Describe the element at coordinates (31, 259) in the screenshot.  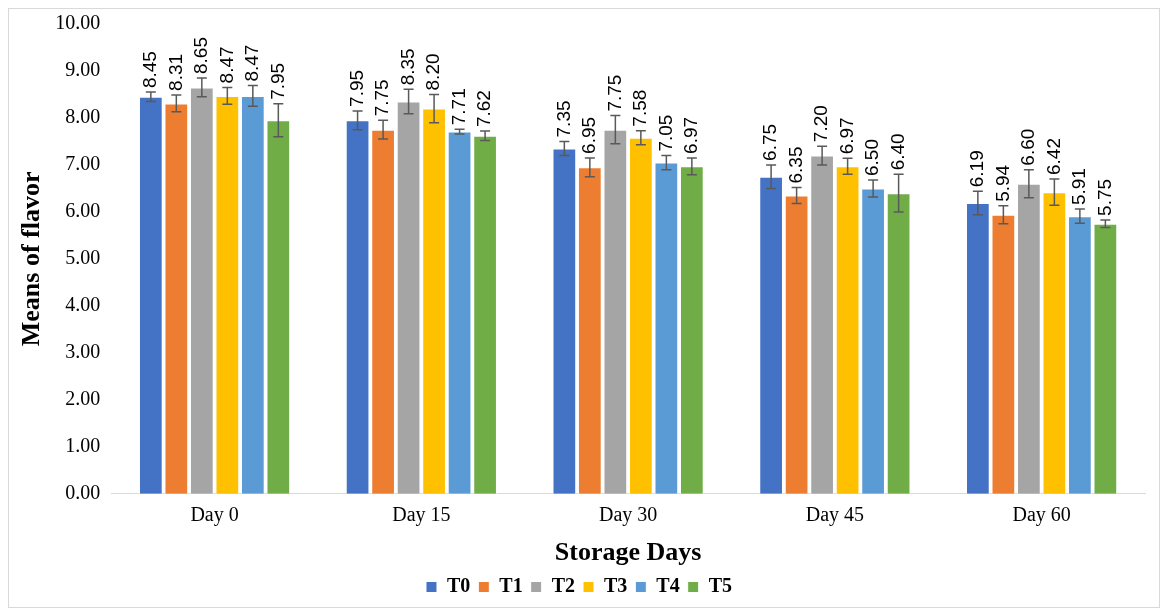
I see `y-axis-title: Means of flavor` at that location.